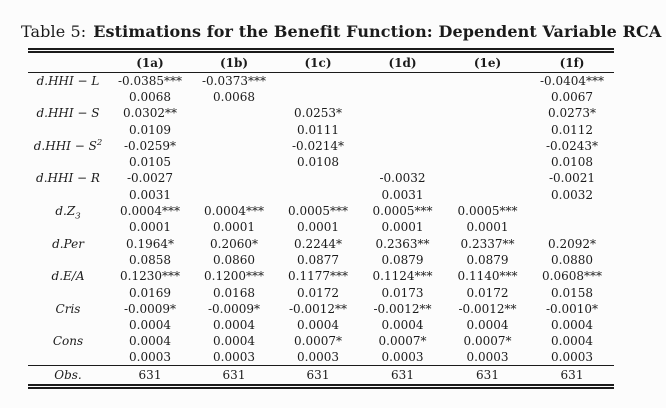  What do you see at coordinates (572, 178) in the screenshot?
I see `coef-cell: -0.0021` at bounding box center [572, 178].